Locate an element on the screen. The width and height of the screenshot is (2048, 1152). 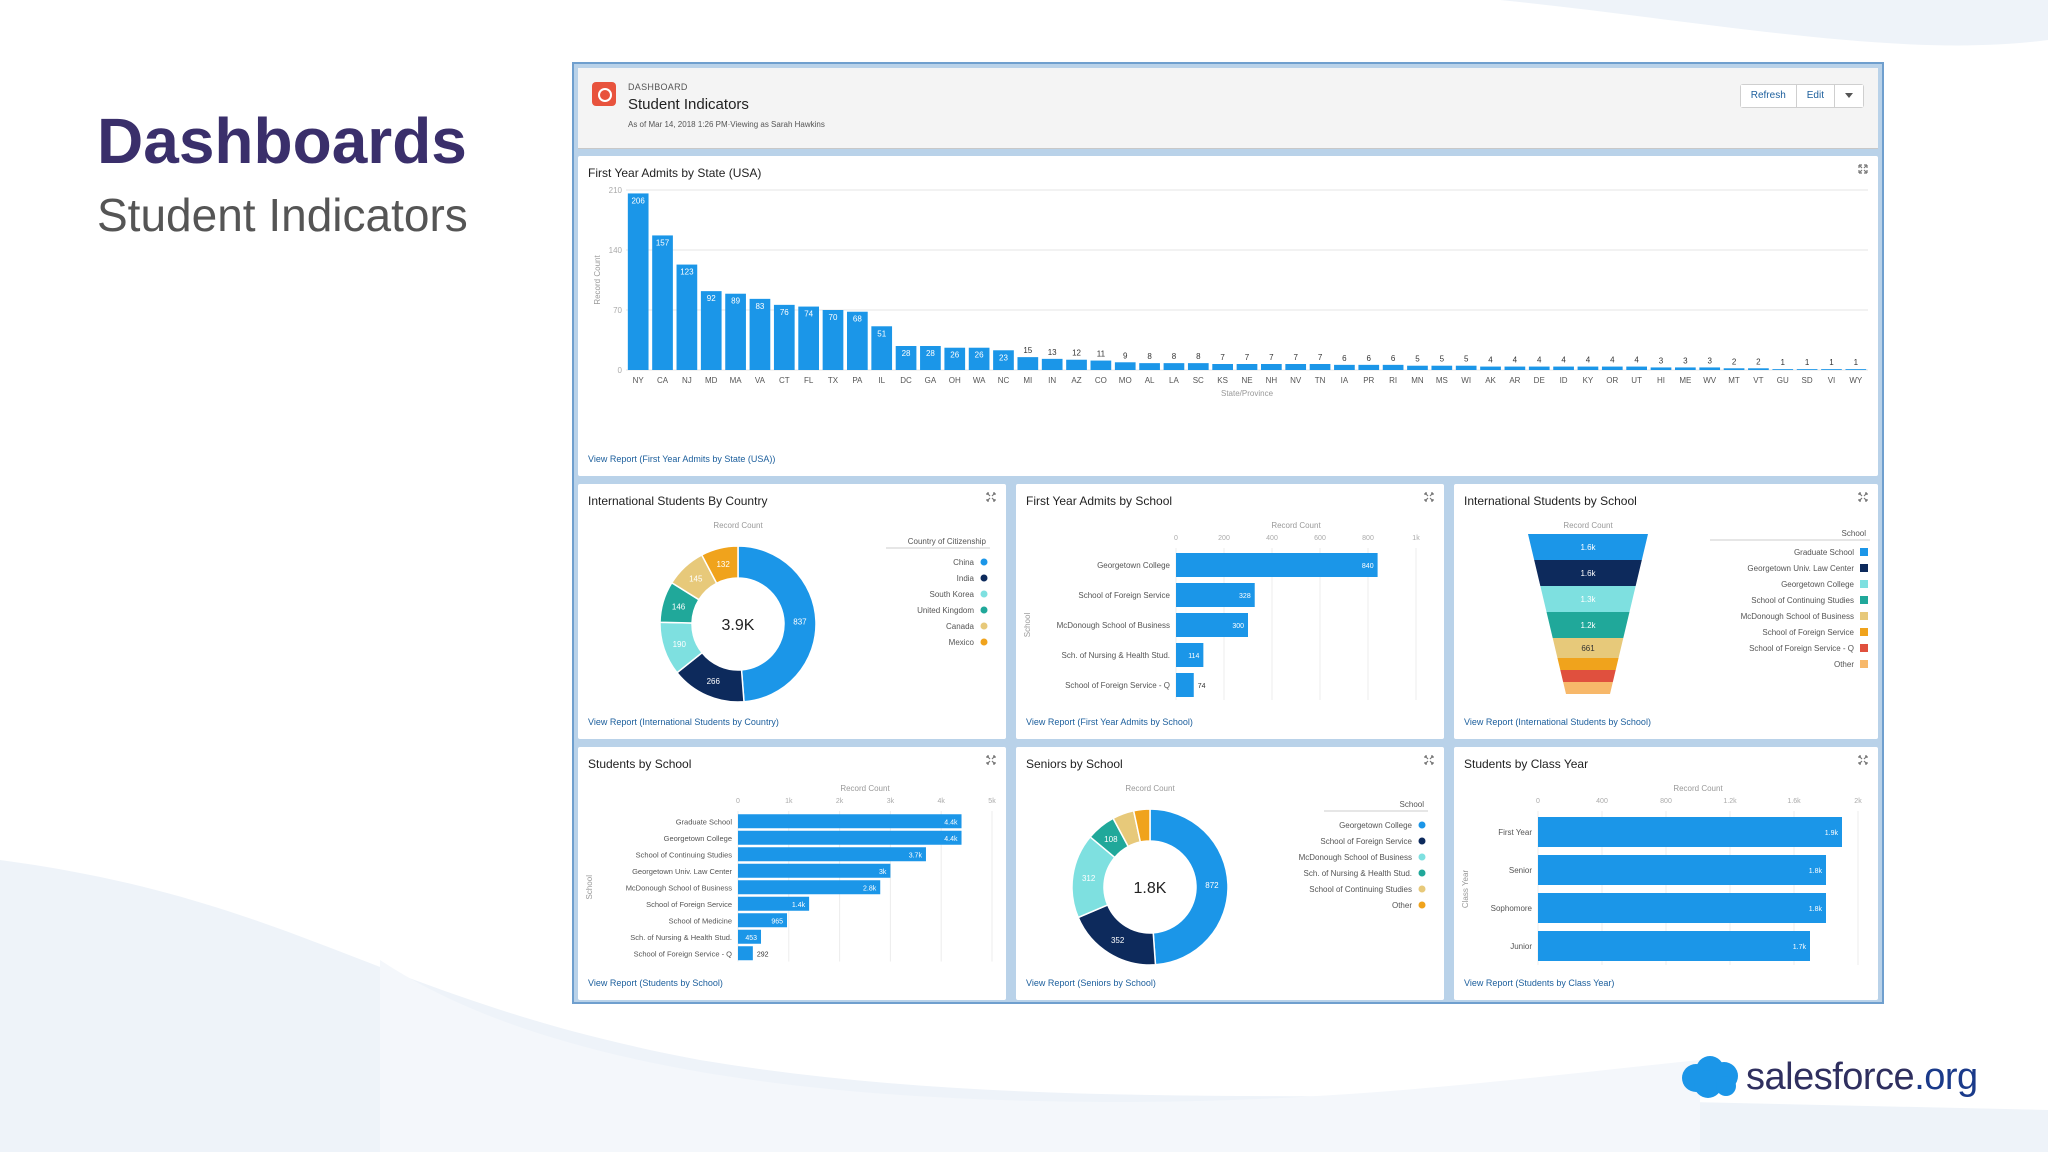
data-label: 7 is located at coordinates (1247, 357).